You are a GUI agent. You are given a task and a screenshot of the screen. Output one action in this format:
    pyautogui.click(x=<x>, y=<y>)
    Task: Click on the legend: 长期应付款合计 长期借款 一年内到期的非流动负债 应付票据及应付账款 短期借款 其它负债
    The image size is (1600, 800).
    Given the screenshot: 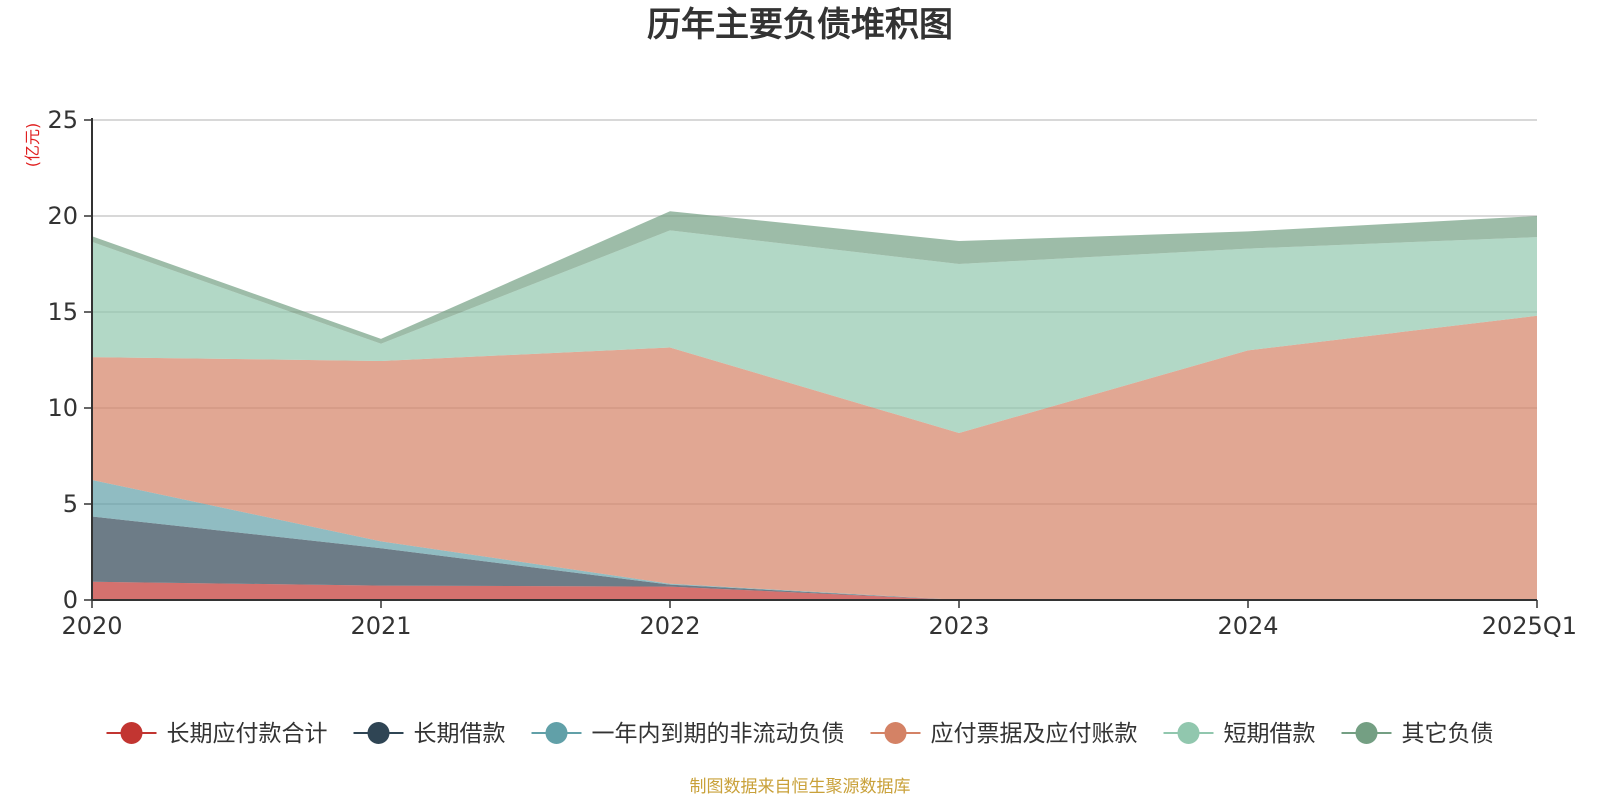 What is the action you would take?
    pyautogui.click(x=800, y=734)
    